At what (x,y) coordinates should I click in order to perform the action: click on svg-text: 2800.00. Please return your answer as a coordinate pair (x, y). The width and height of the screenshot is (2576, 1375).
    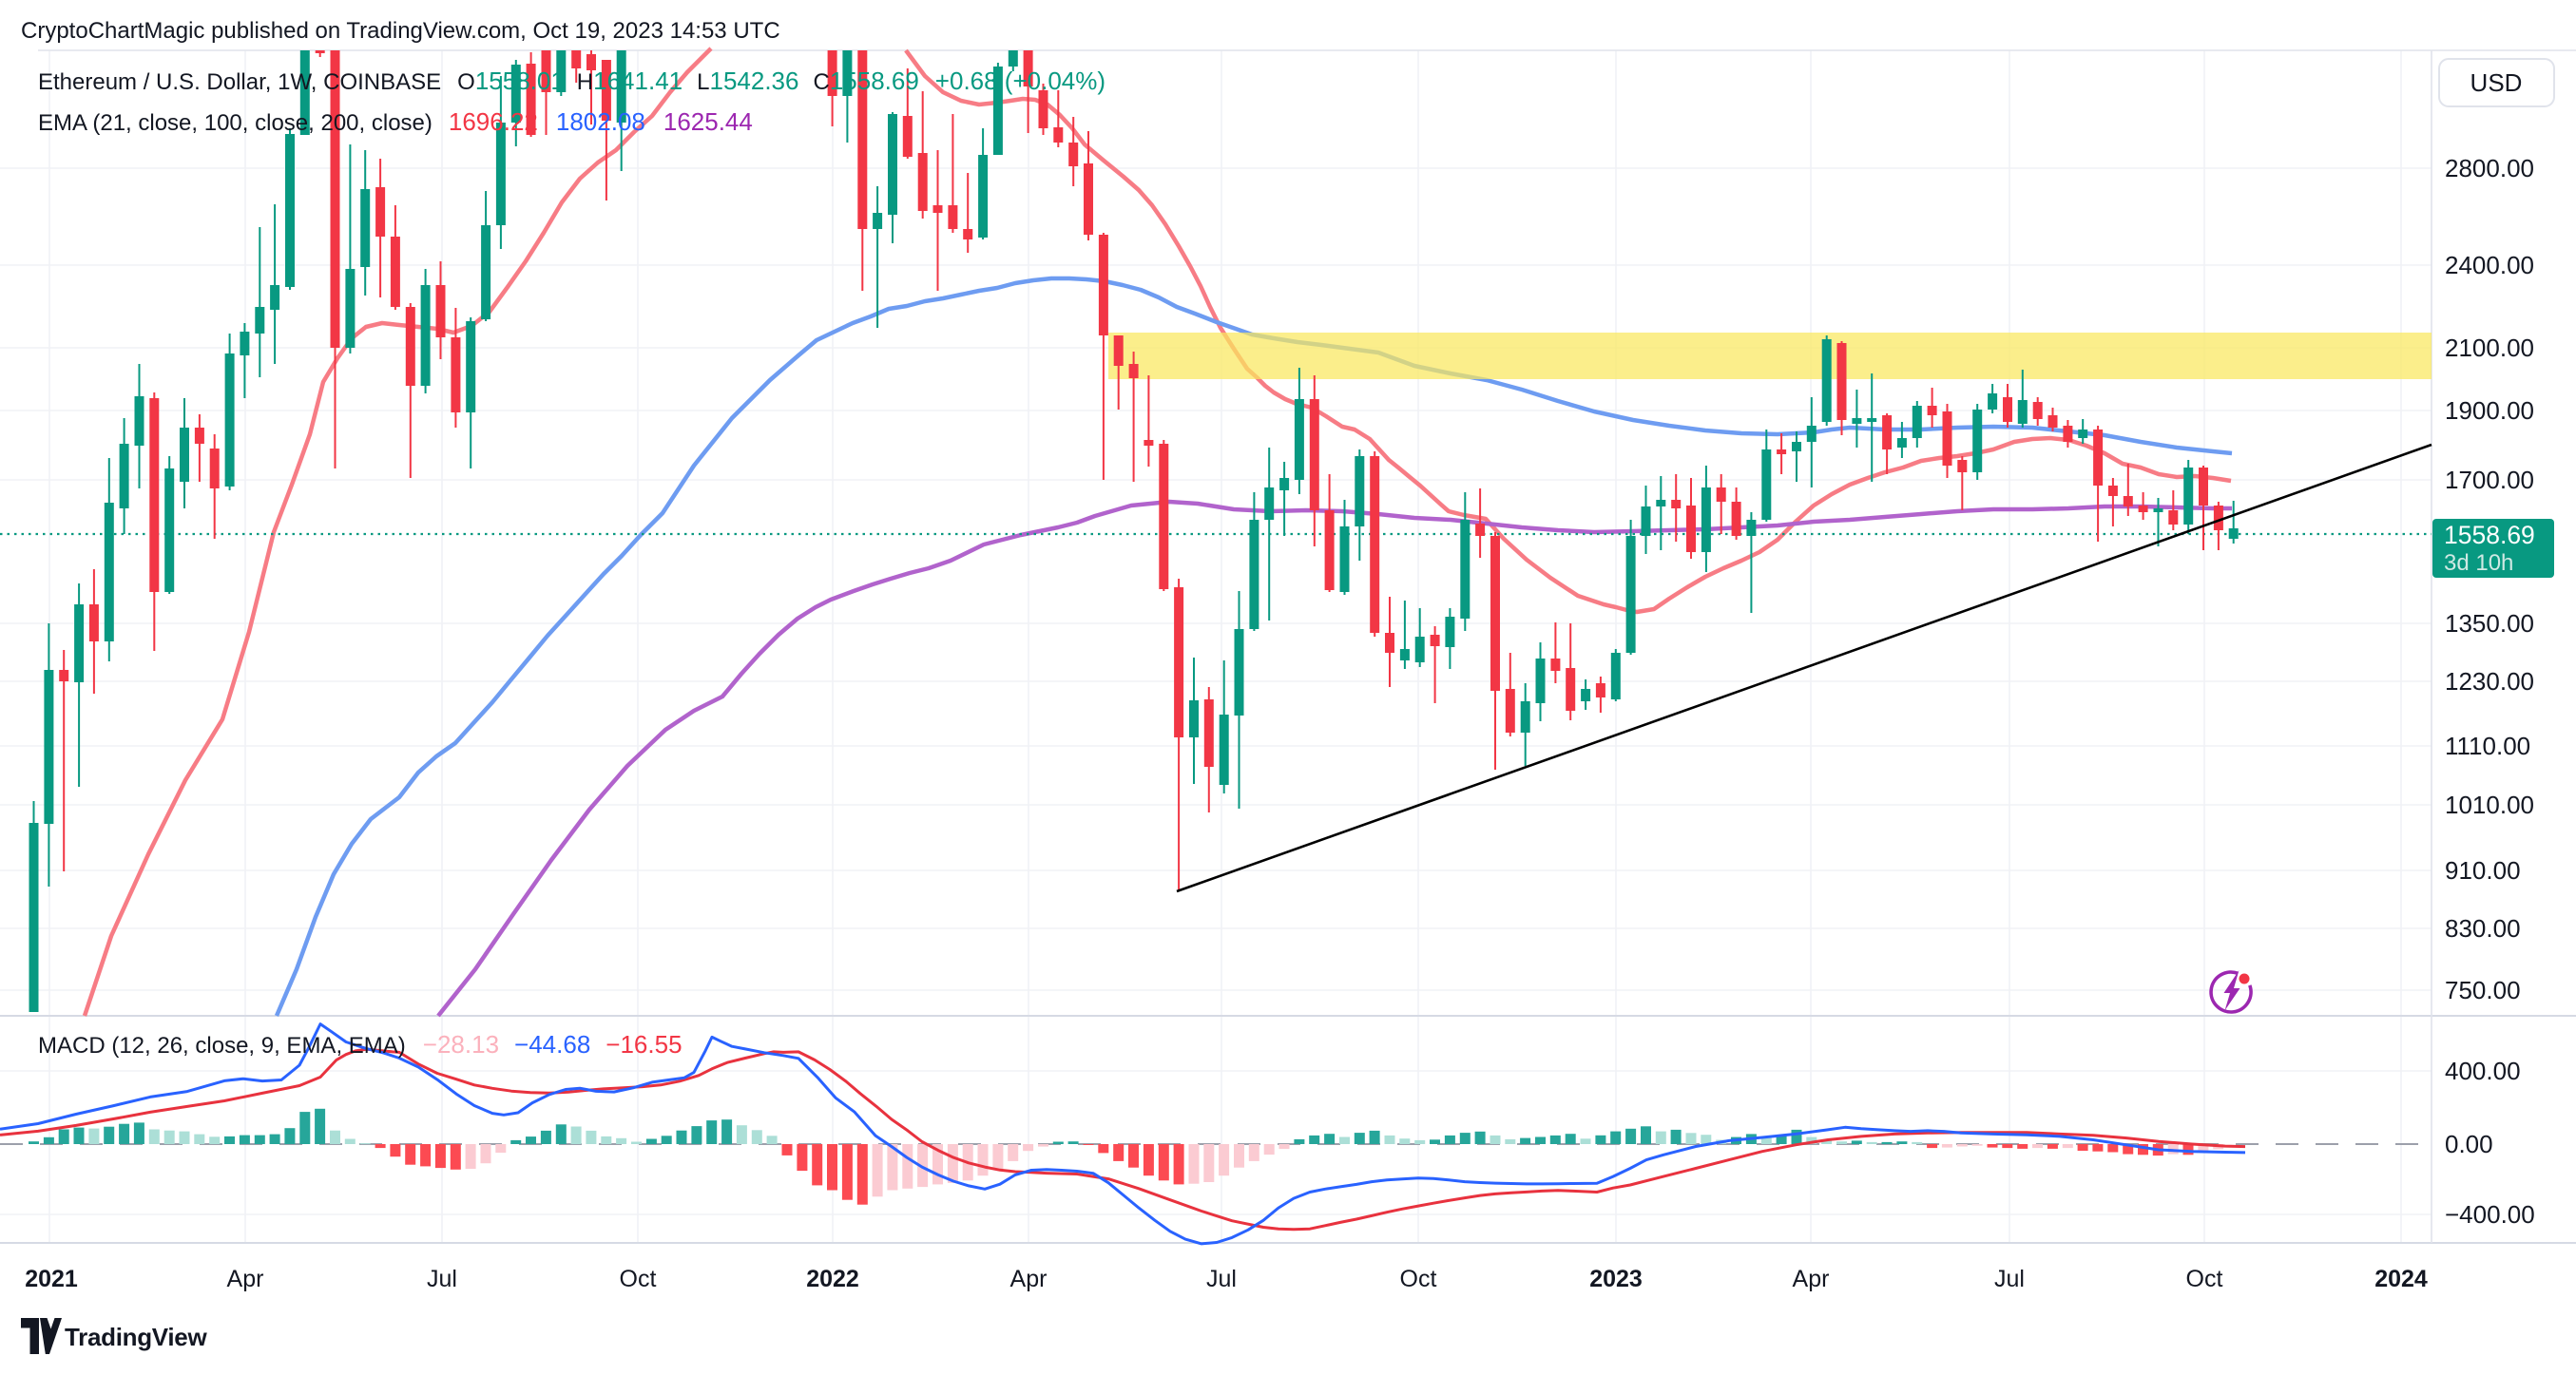
    Looking at the image, I should click on (2489, 168).